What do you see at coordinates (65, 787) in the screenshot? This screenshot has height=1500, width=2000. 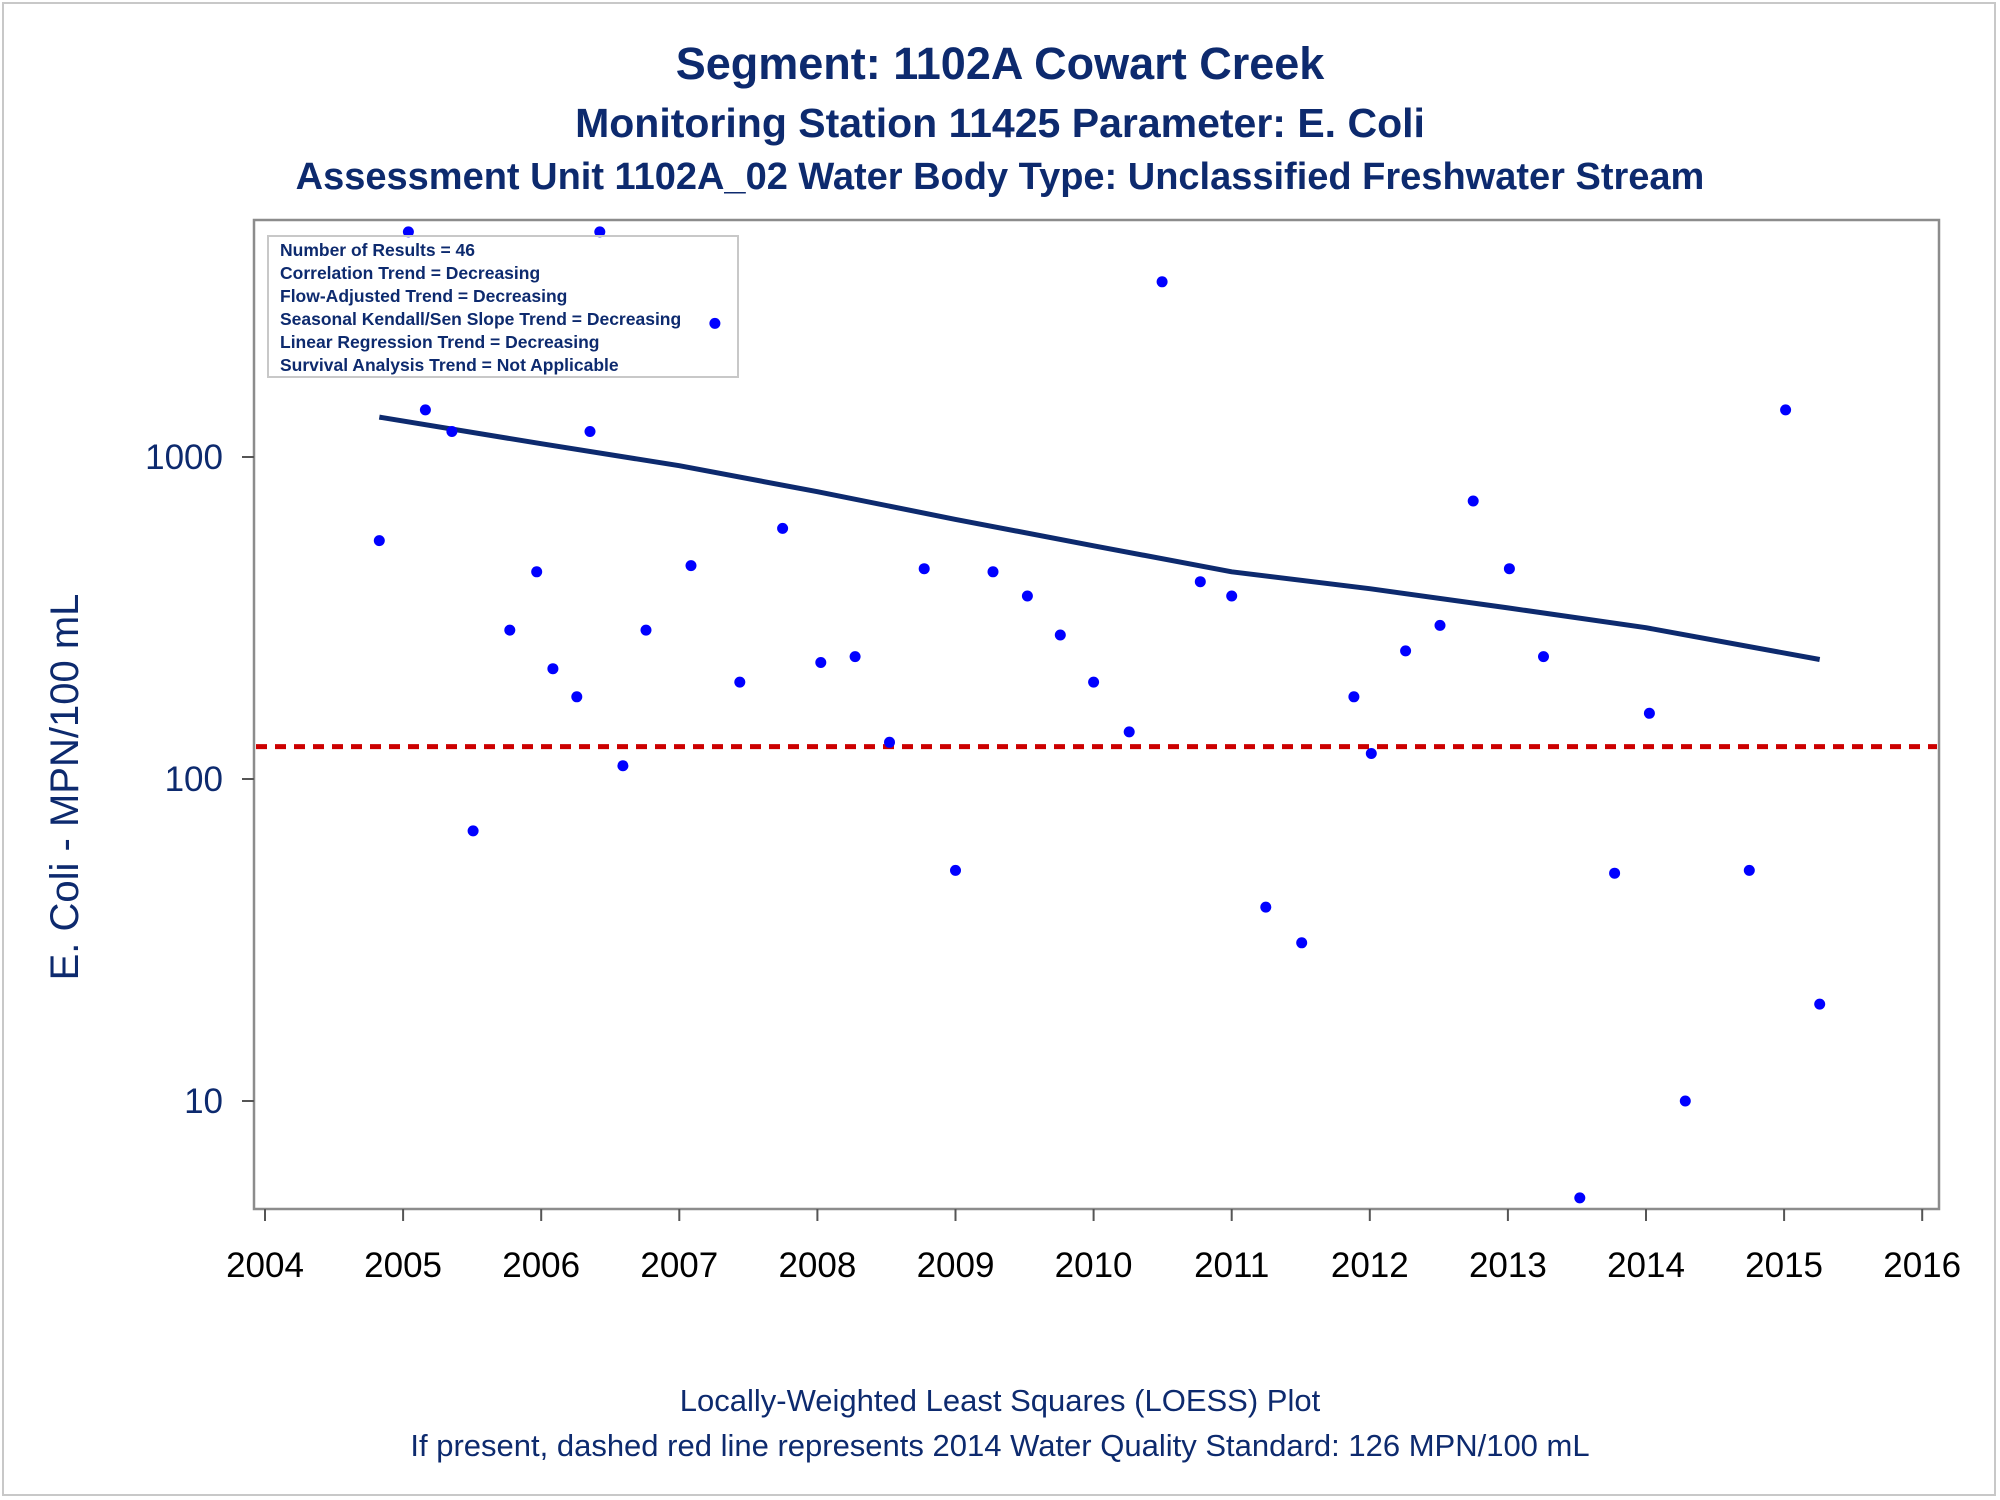 I see `y-axis-label: E. Coli - MPN/100 mL` at bounding box center [65, 787].